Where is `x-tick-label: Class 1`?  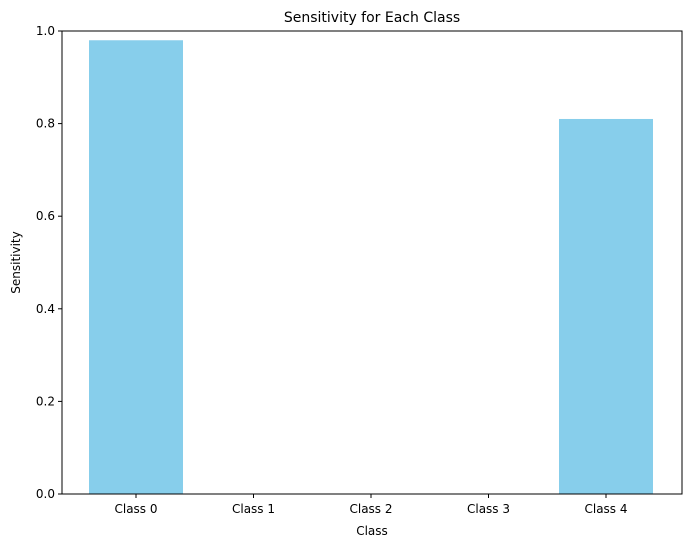
x-tick-label: Class 1 is located at coordinates (253, 509).